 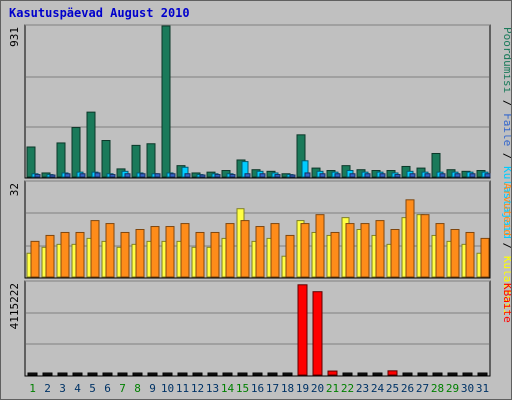 What do you see at coordinates (422, 388) in the screenshot?
I see `x-tick-label-day-27: 27` at bounding box center [422, 388].